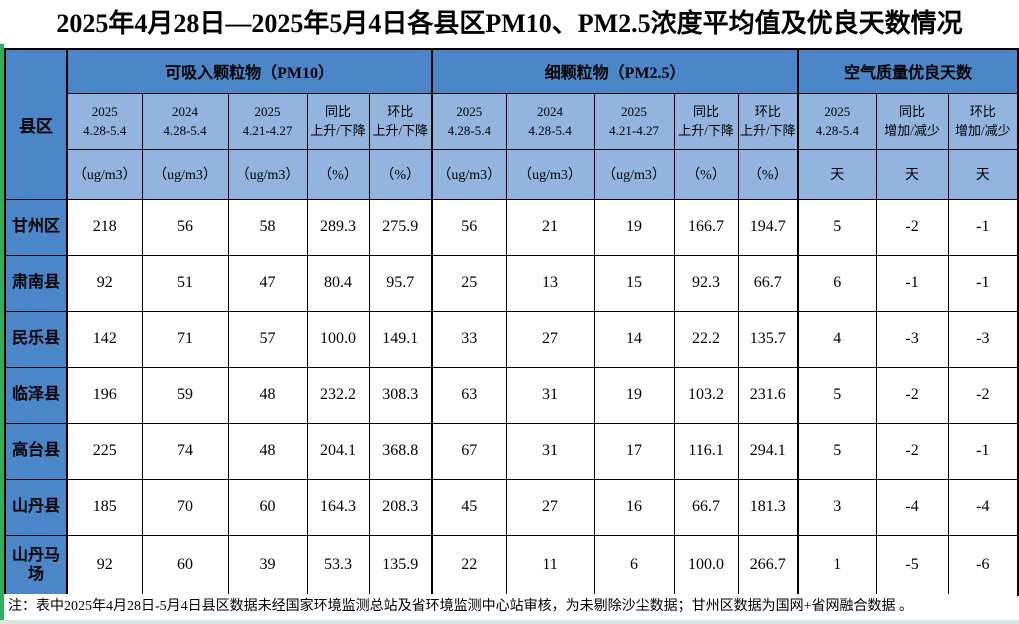 This screenshot has width=1019, height=624. What do you see at coordinates (36, 451) in the screenshot?
I see `county-cell: 高台县` at bounding box center [36, 451].